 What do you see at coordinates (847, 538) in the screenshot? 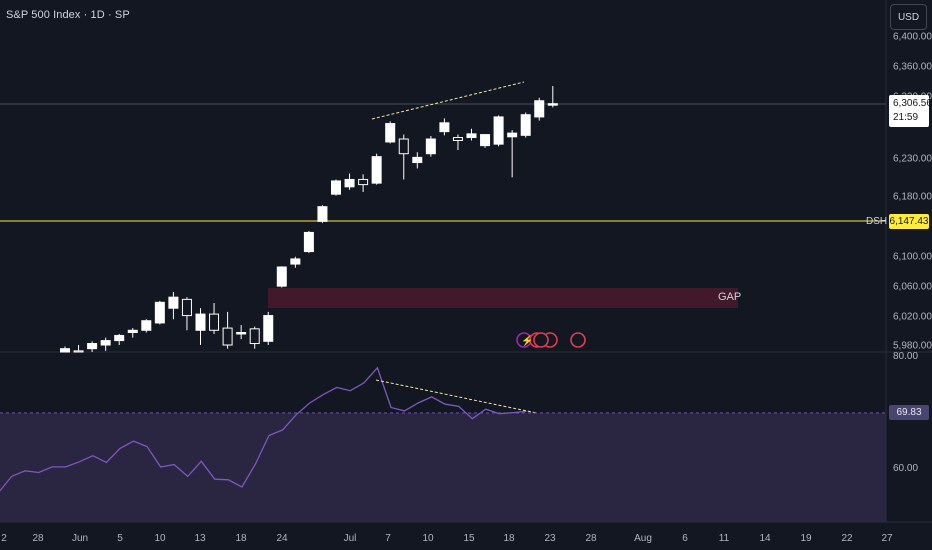
I see `time-tick-label: 22` at bounding box center [847, 538].